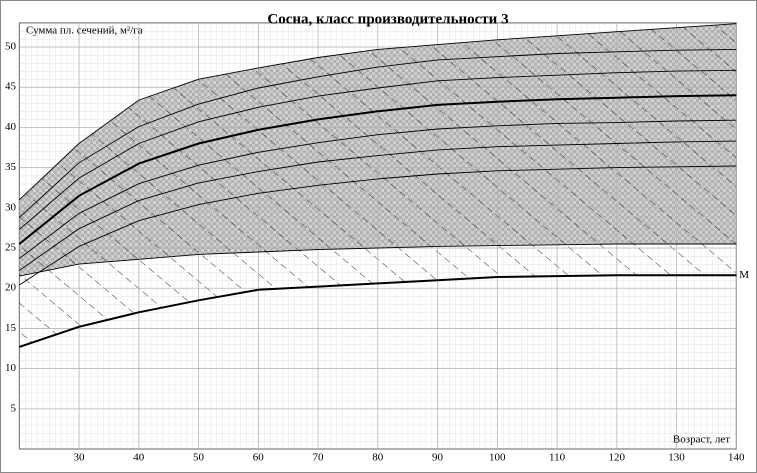  Describe the element at coordinates (617, 458) in the screenshot. I see `x-tick-label: 120` at that location.